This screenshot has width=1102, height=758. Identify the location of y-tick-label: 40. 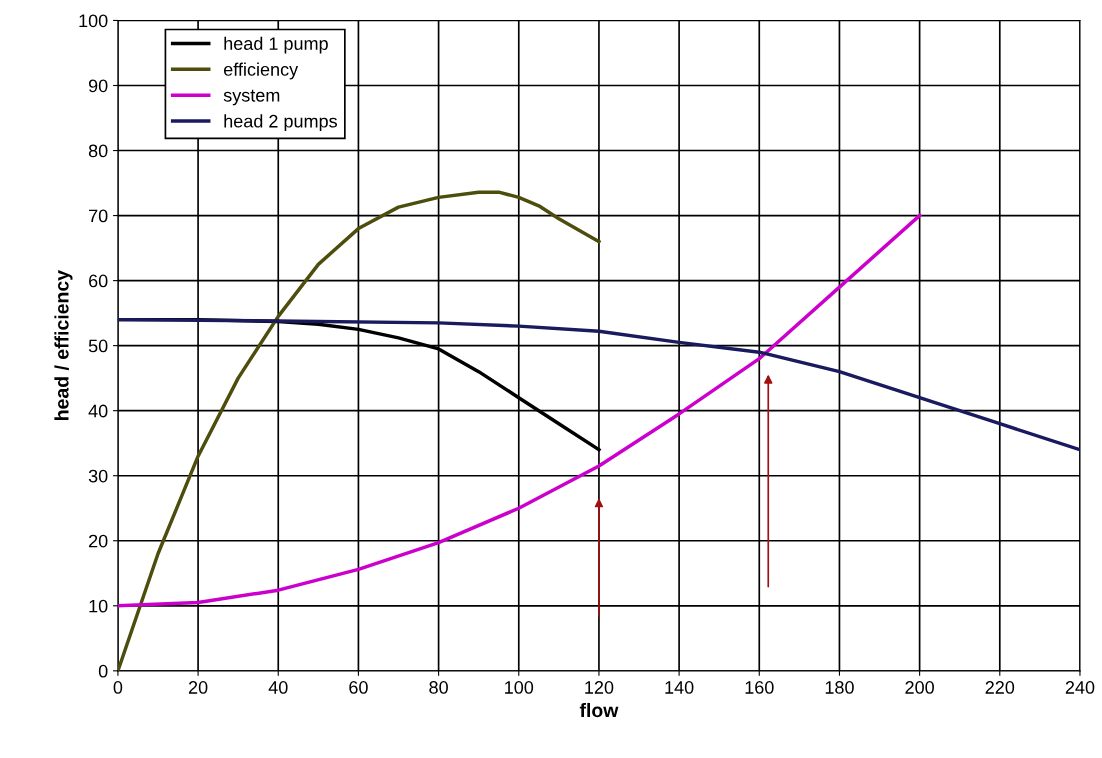
(98, 411).